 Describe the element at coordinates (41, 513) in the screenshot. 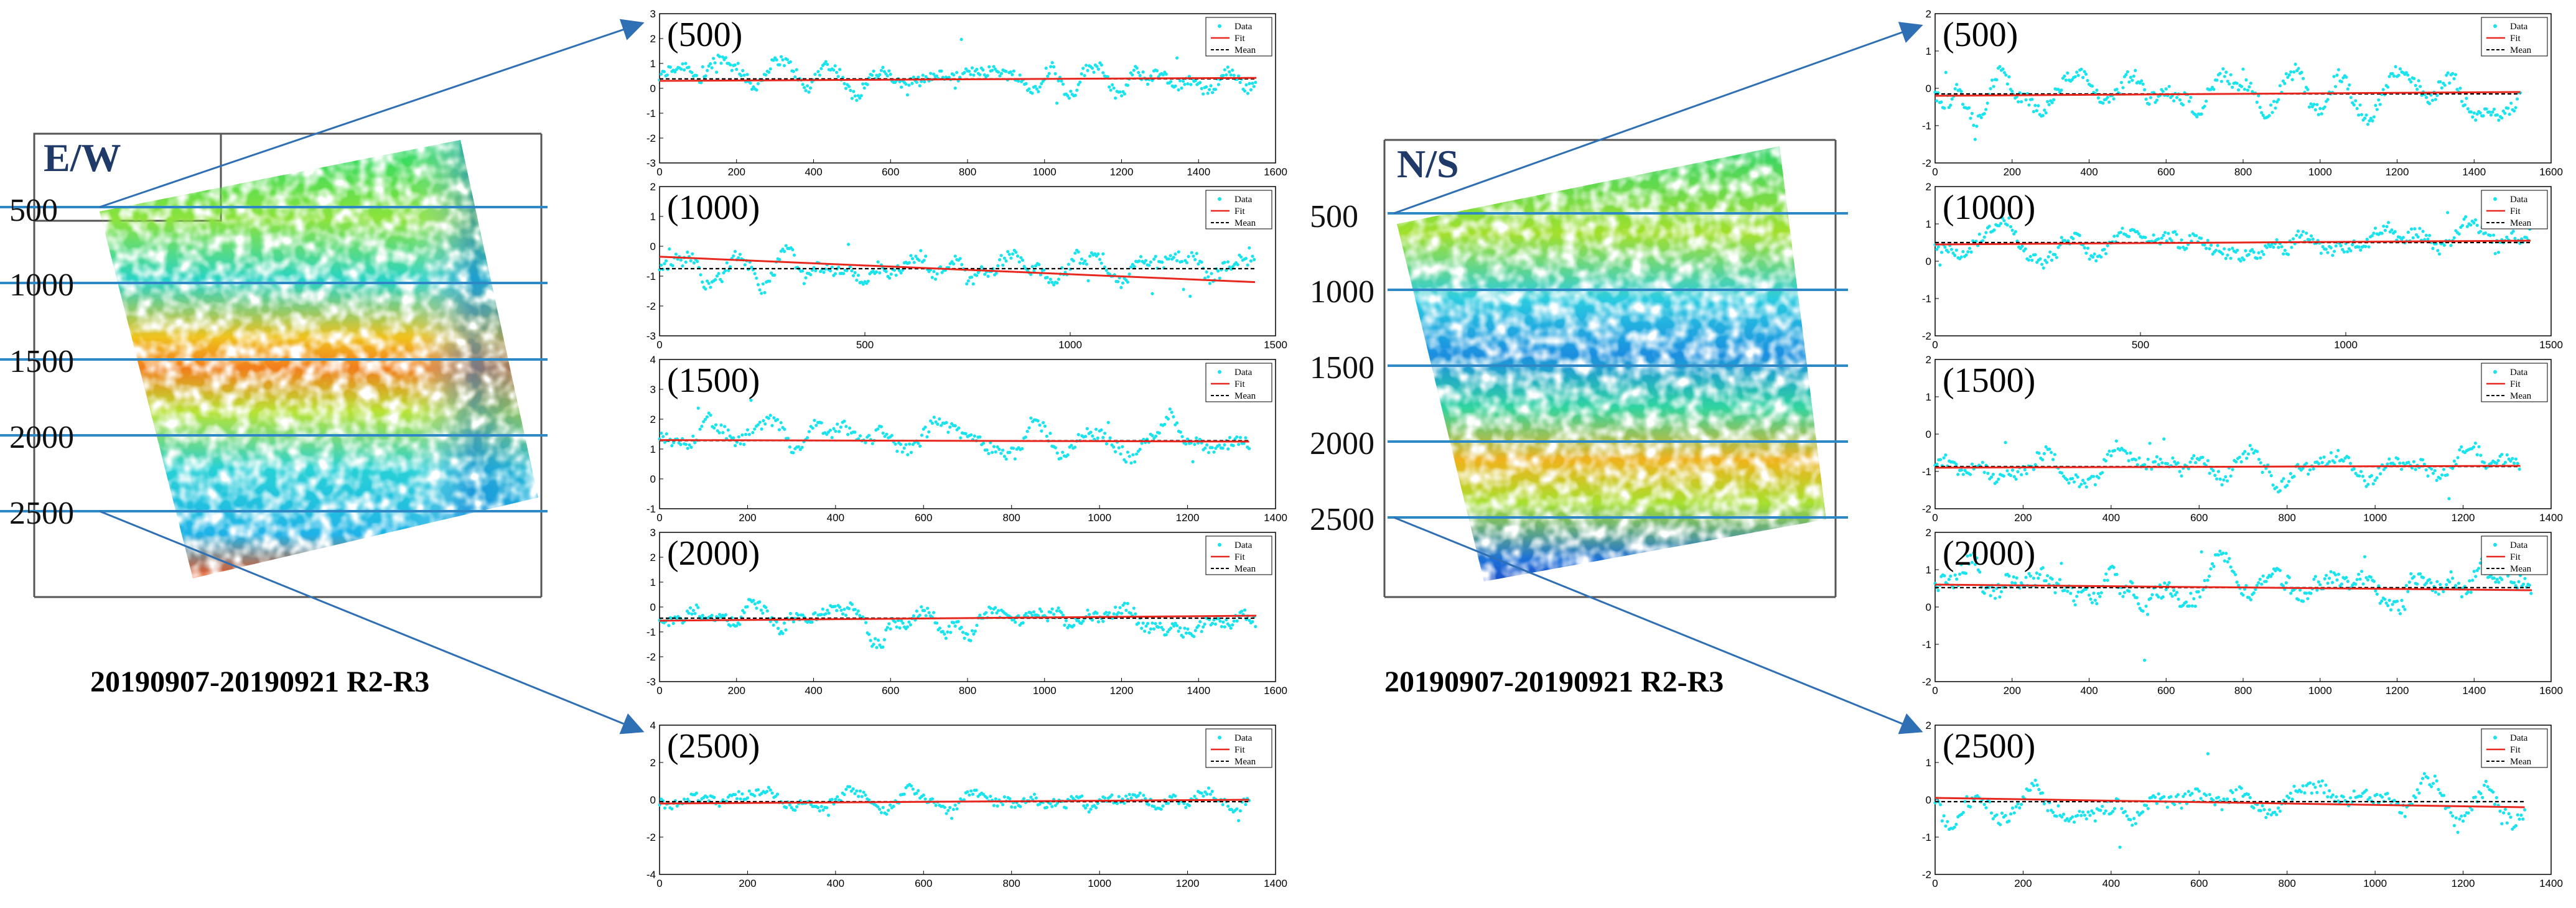

I see `ew-row-label-2500: 2500` at that location.